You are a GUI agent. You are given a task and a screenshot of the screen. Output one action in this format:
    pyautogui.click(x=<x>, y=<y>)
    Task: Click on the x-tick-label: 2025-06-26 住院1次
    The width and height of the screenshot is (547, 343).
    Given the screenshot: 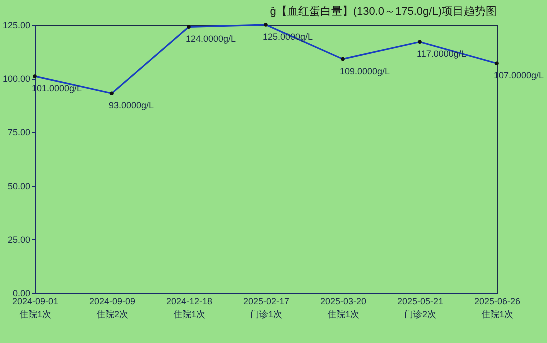 What is the action you would take?
    pyautogui.click(x=497, y=308)
    